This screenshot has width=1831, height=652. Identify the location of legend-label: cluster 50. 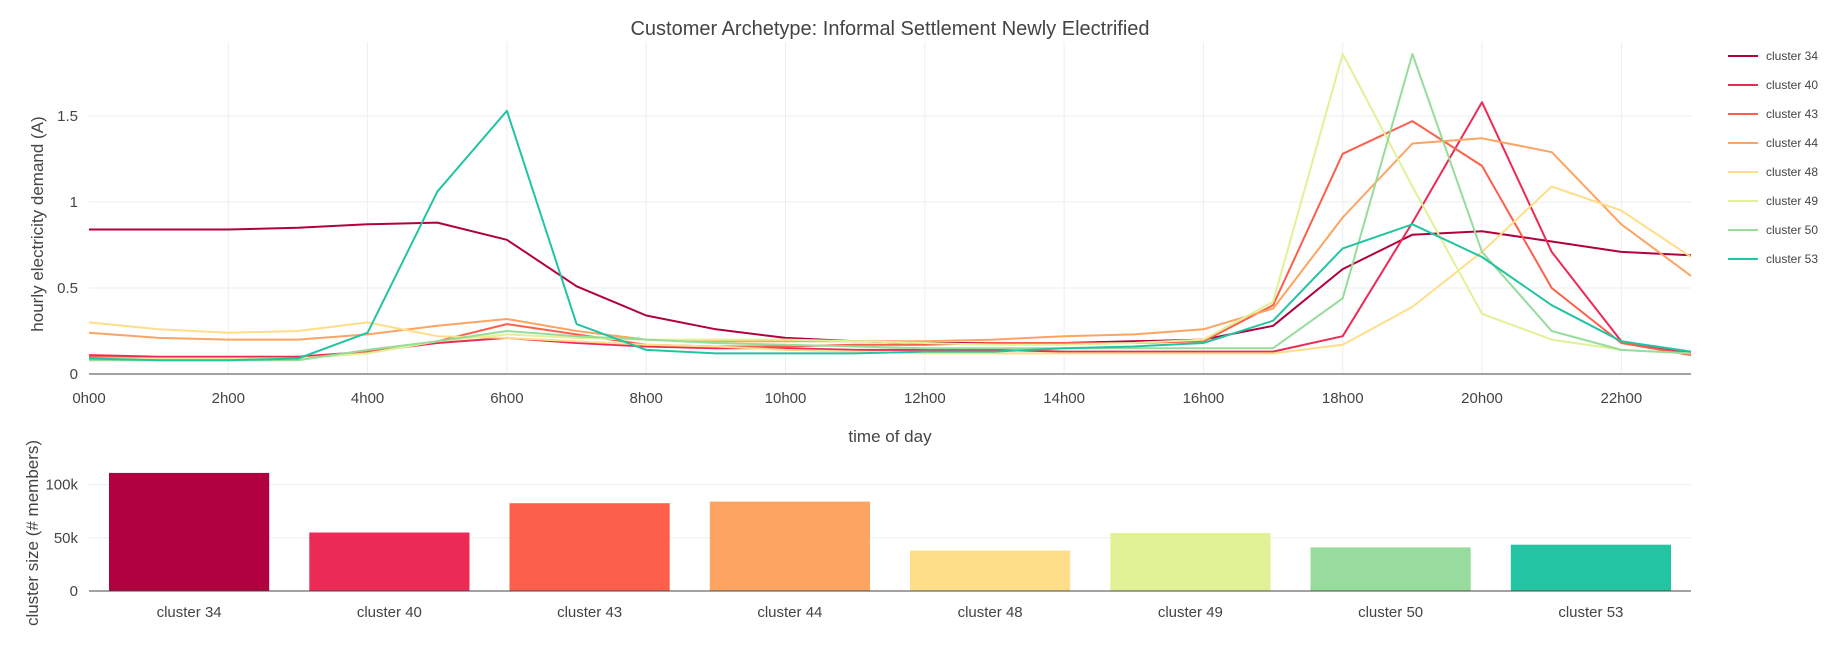
(1792, 230).